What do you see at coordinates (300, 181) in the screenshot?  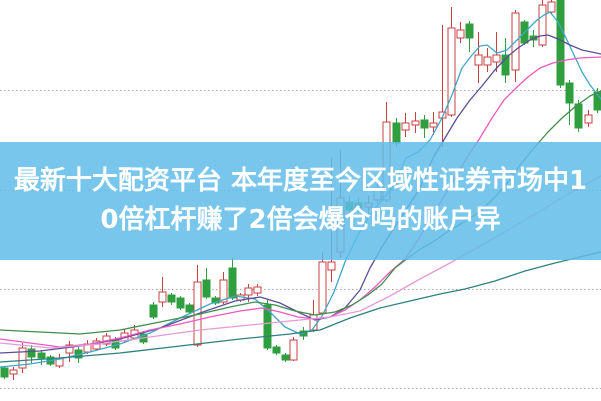 I see `headline-line-1: 最新十大配资平台 本年度至今区域性证券市场中1` at bounding box center [300, 181].